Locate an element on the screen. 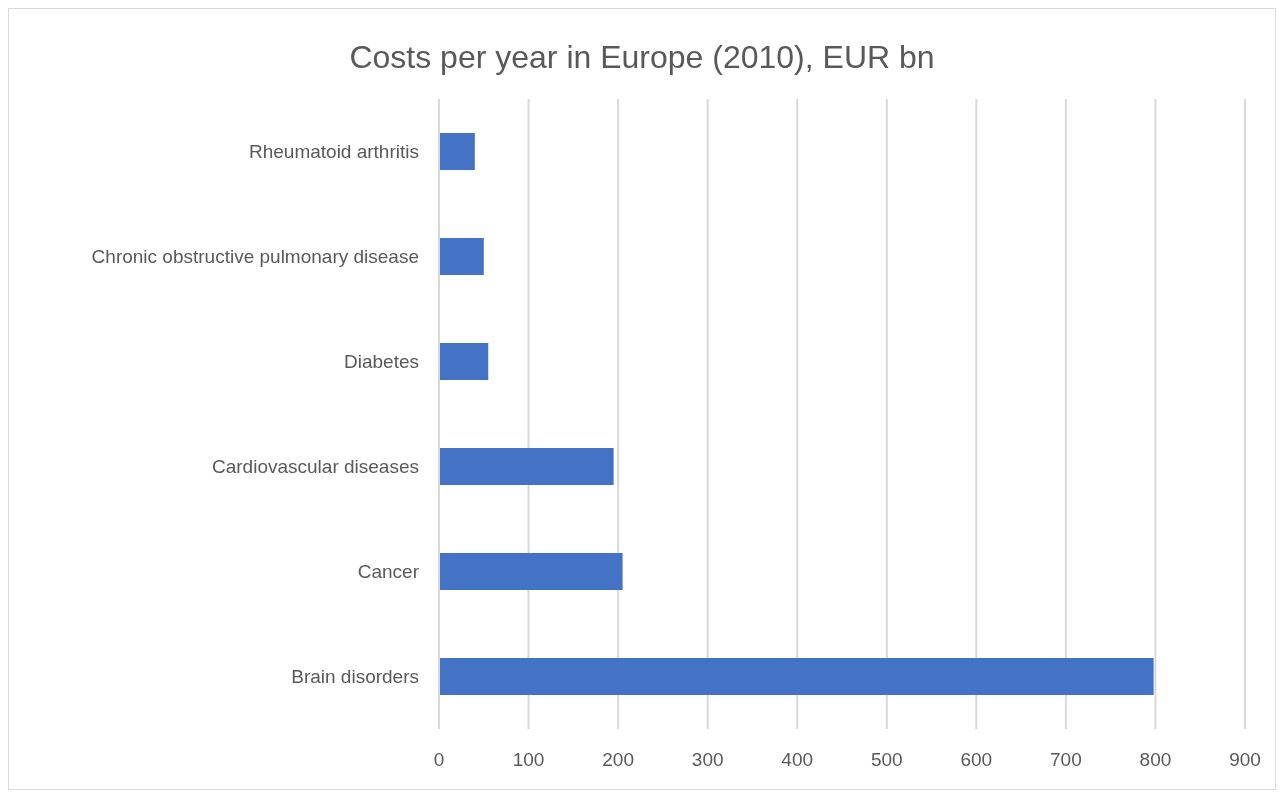  x-tick-label: 600 is located at coordinates (976, 760).